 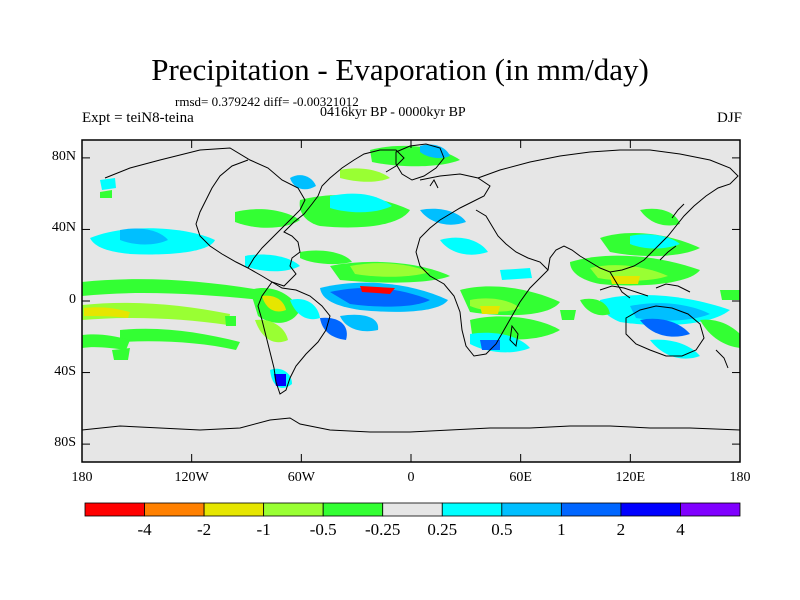 I want to click on lon-tick-label: 60E, so click(x=520, y=477).